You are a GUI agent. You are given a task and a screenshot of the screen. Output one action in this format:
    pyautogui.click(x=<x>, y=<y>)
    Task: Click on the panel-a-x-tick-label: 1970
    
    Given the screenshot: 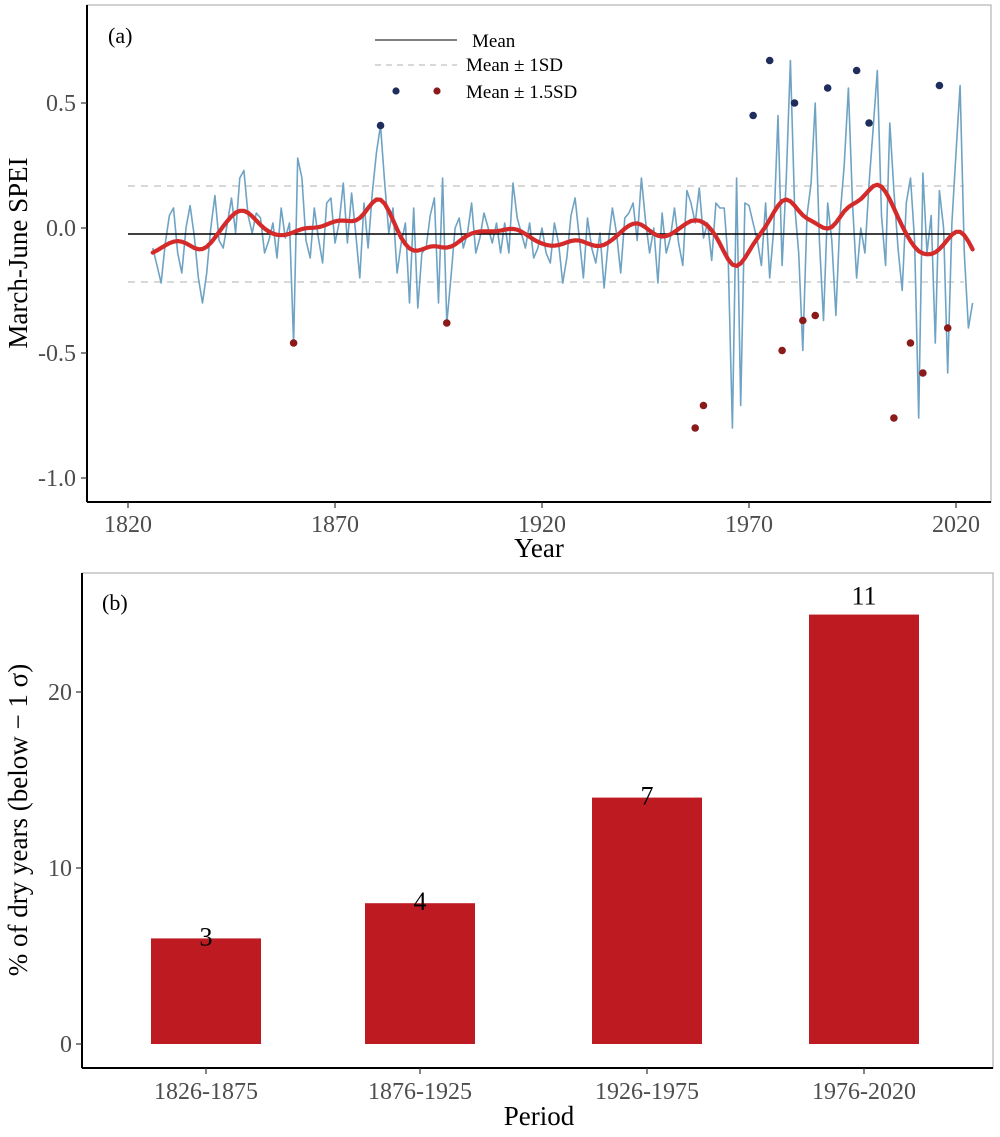 What is the action you would take?
    pyautogui.click(x=749, y=525)
    